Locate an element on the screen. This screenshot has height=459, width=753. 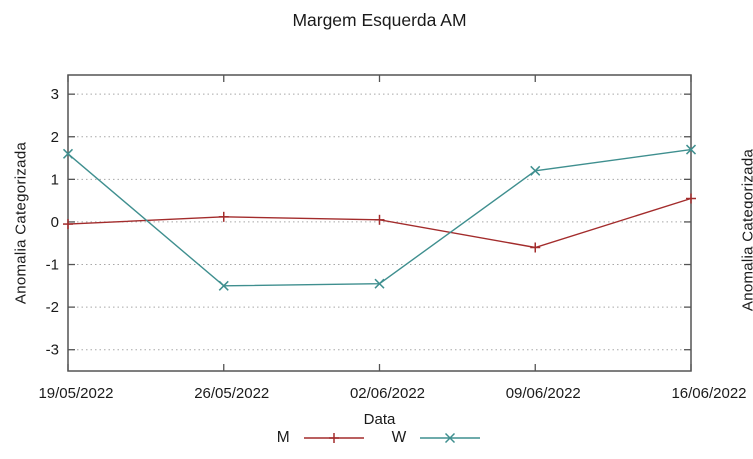
legend-entry-M: M is located at coordinates (321, 438).